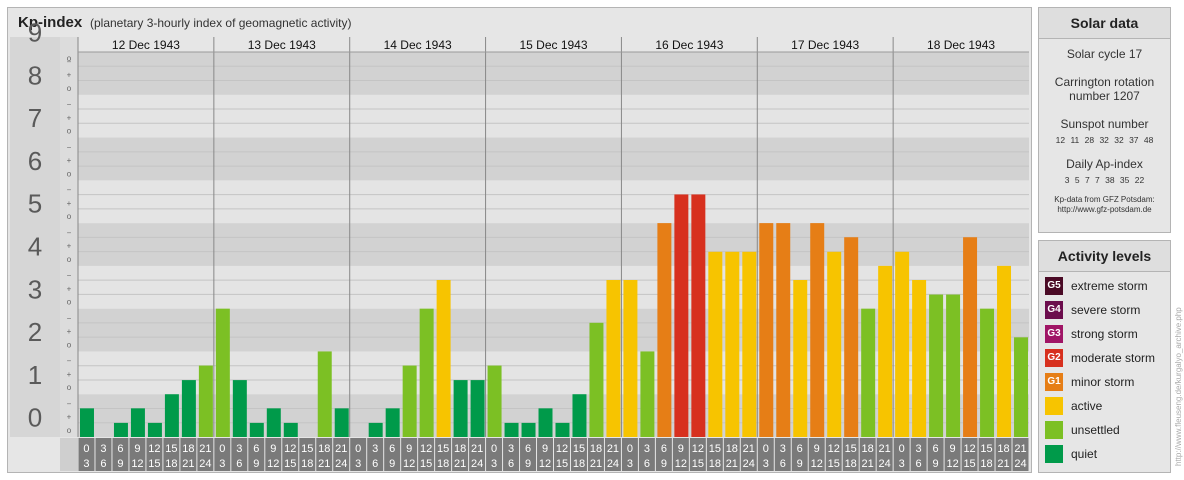 The height and width of the screenshot is (480, 1184). Describe the element at coordinates (1104, 96) in the screenshot. I see `carrington-line2: number 1207` at that location.